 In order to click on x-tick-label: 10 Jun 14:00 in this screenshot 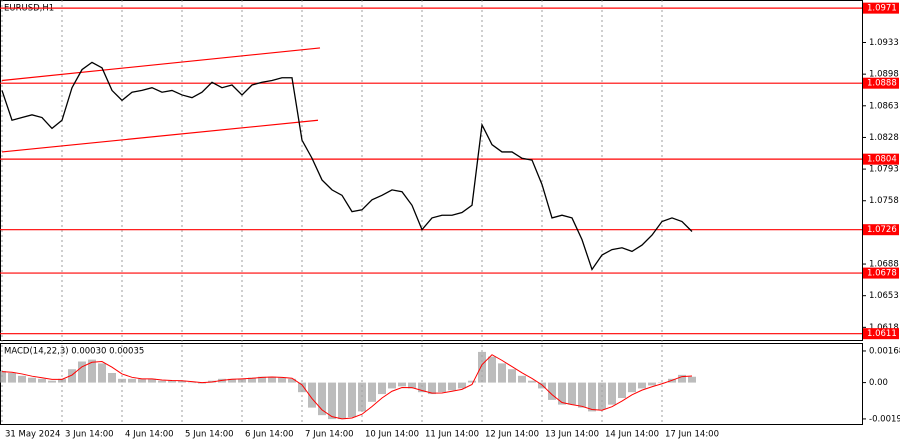, I will do `click(392, 435)`.